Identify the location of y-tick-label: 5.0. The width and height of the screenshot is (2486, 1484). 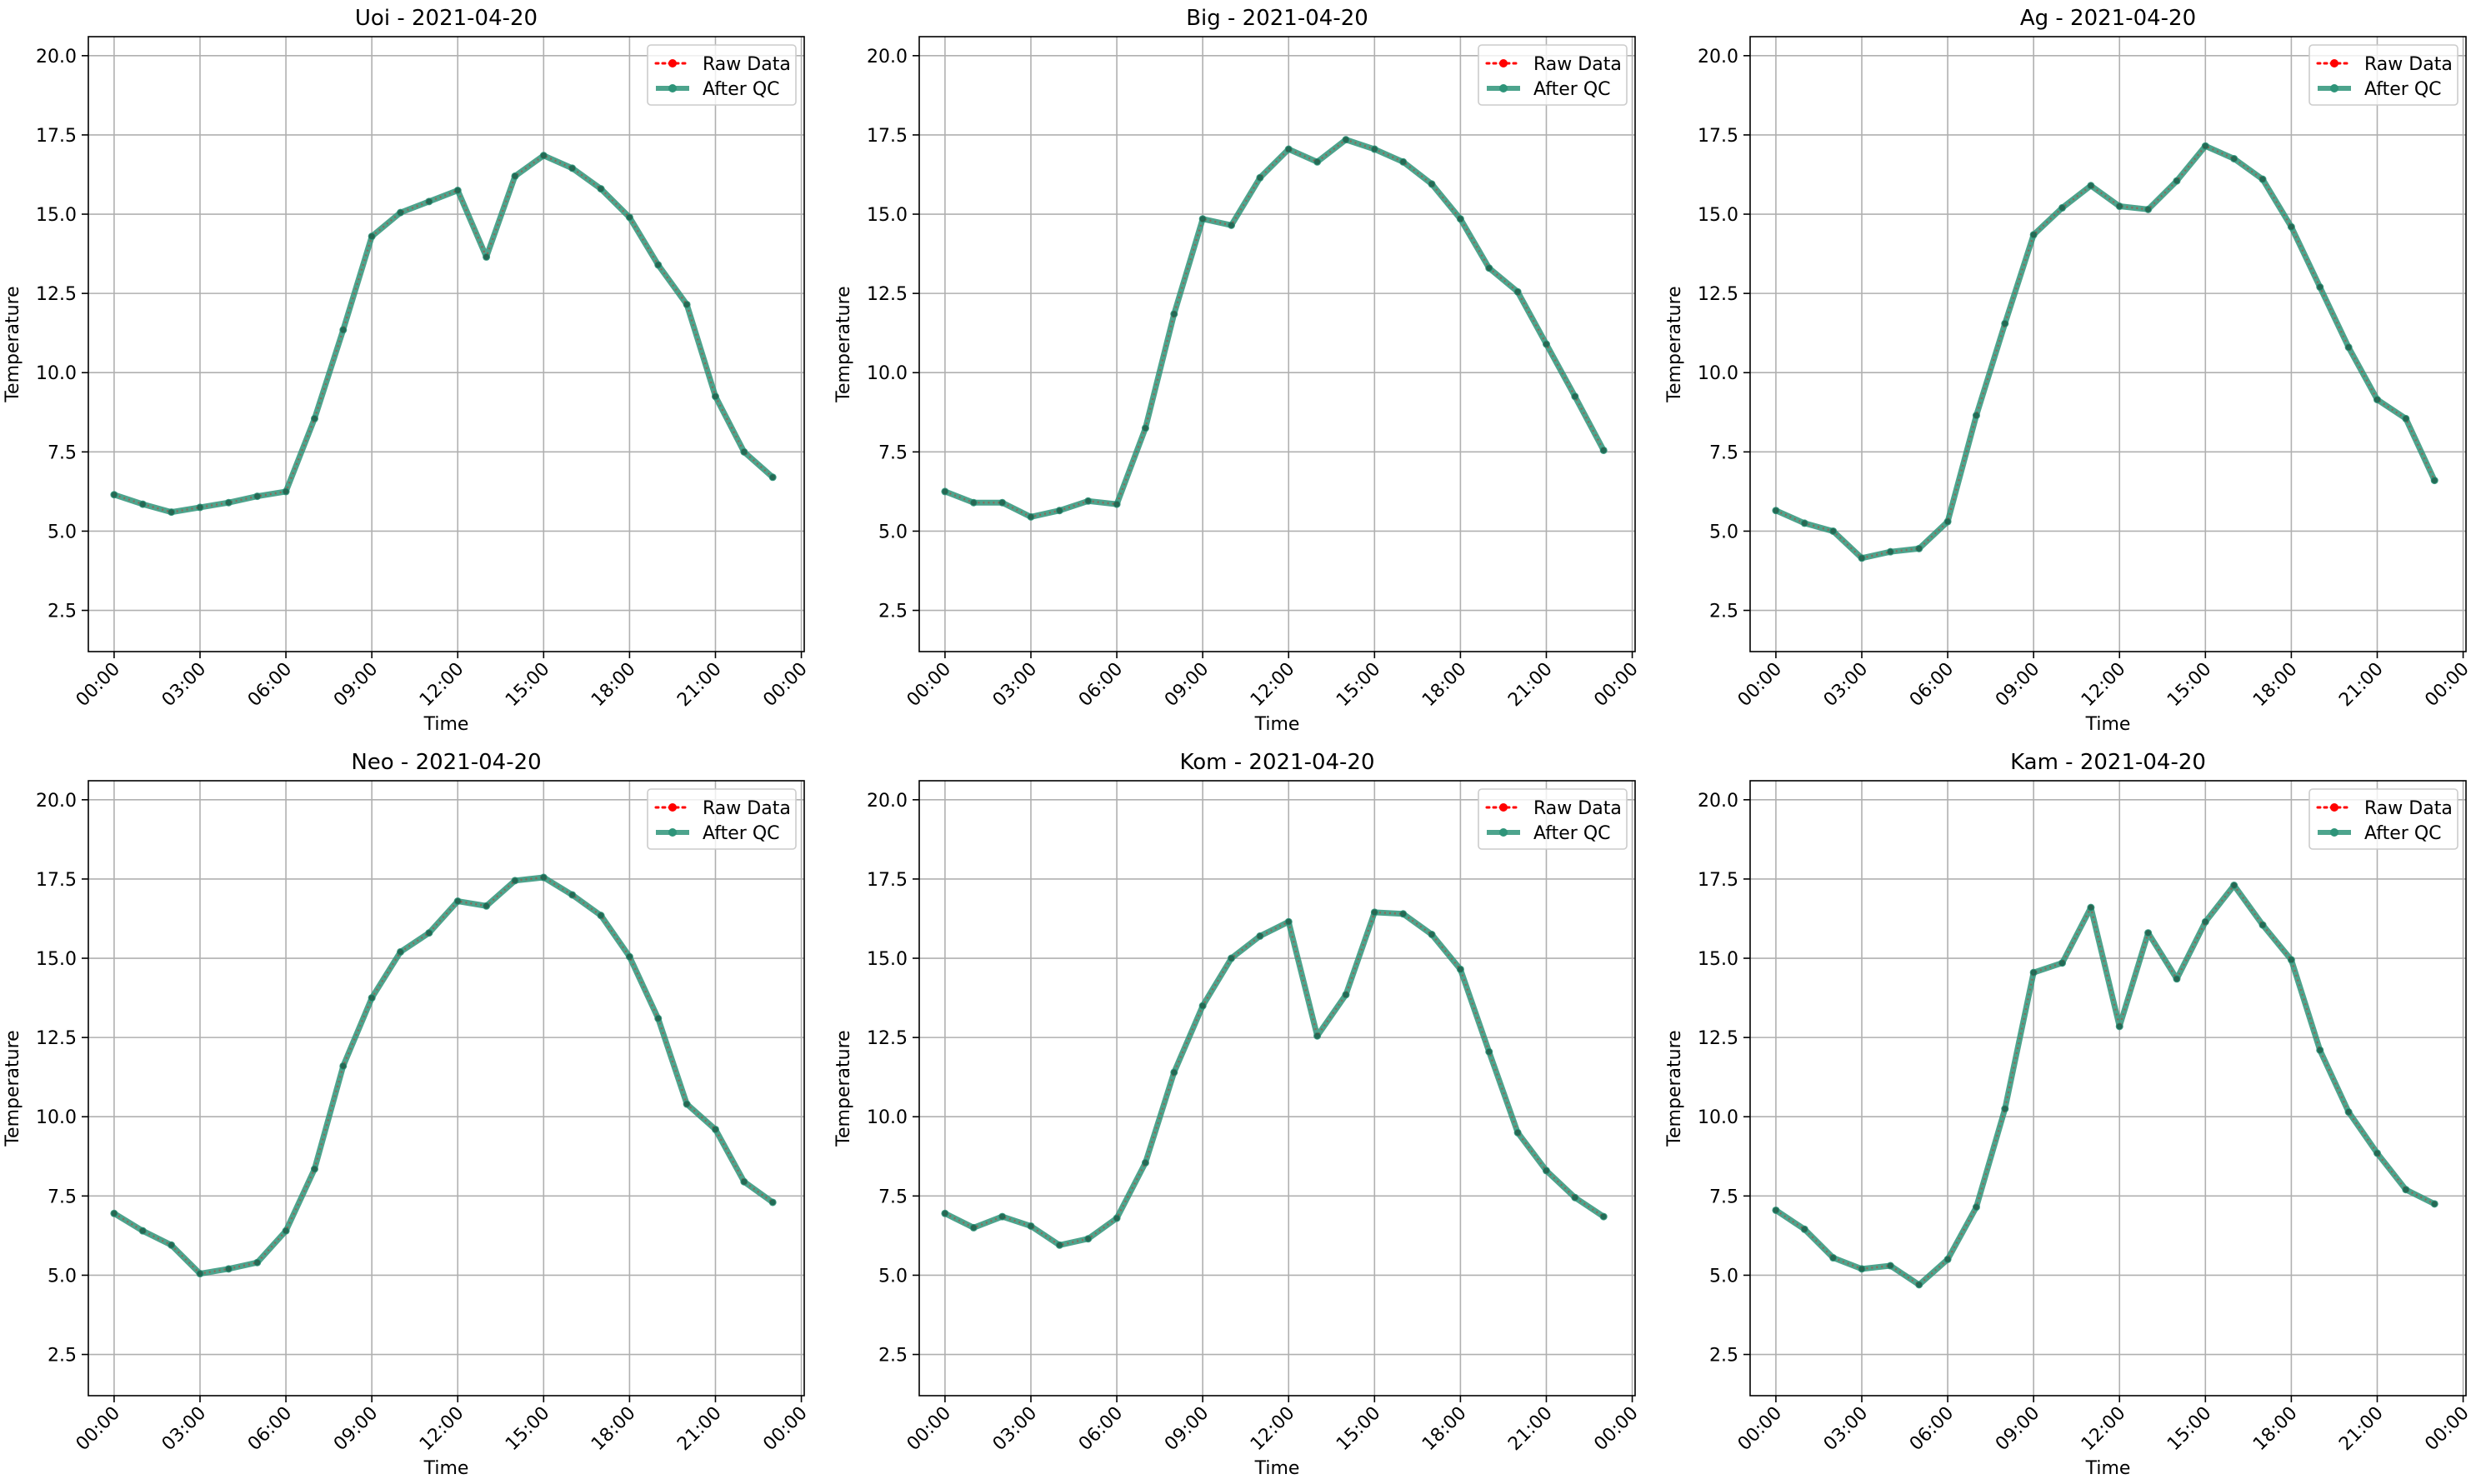
(1723, 1276).